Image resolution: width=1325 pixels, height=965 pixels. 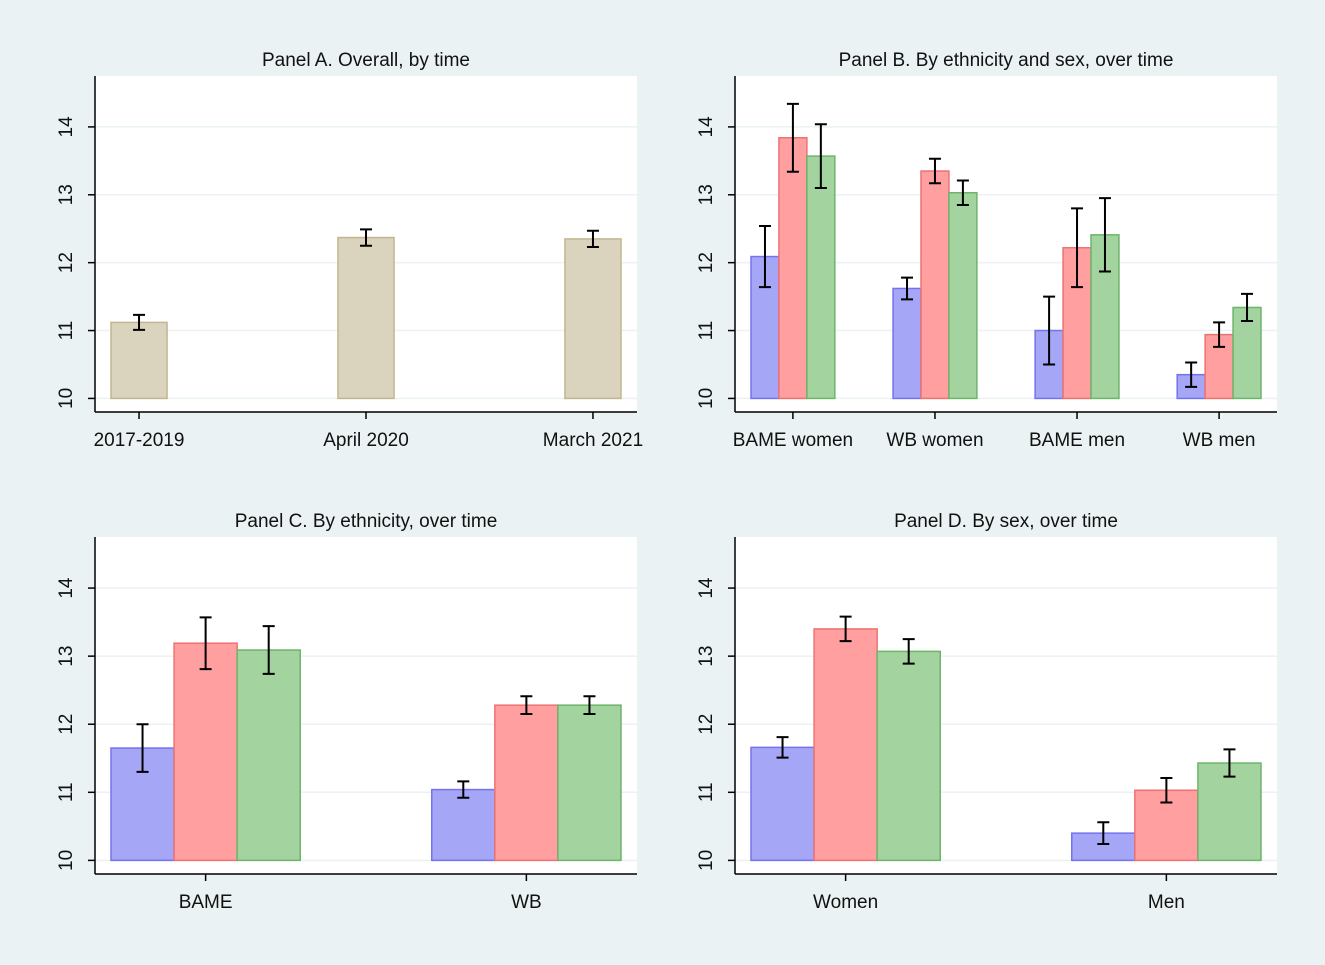 I want to click on panel-title: Panel A. Overall, by time, so click(x=366, y=60).